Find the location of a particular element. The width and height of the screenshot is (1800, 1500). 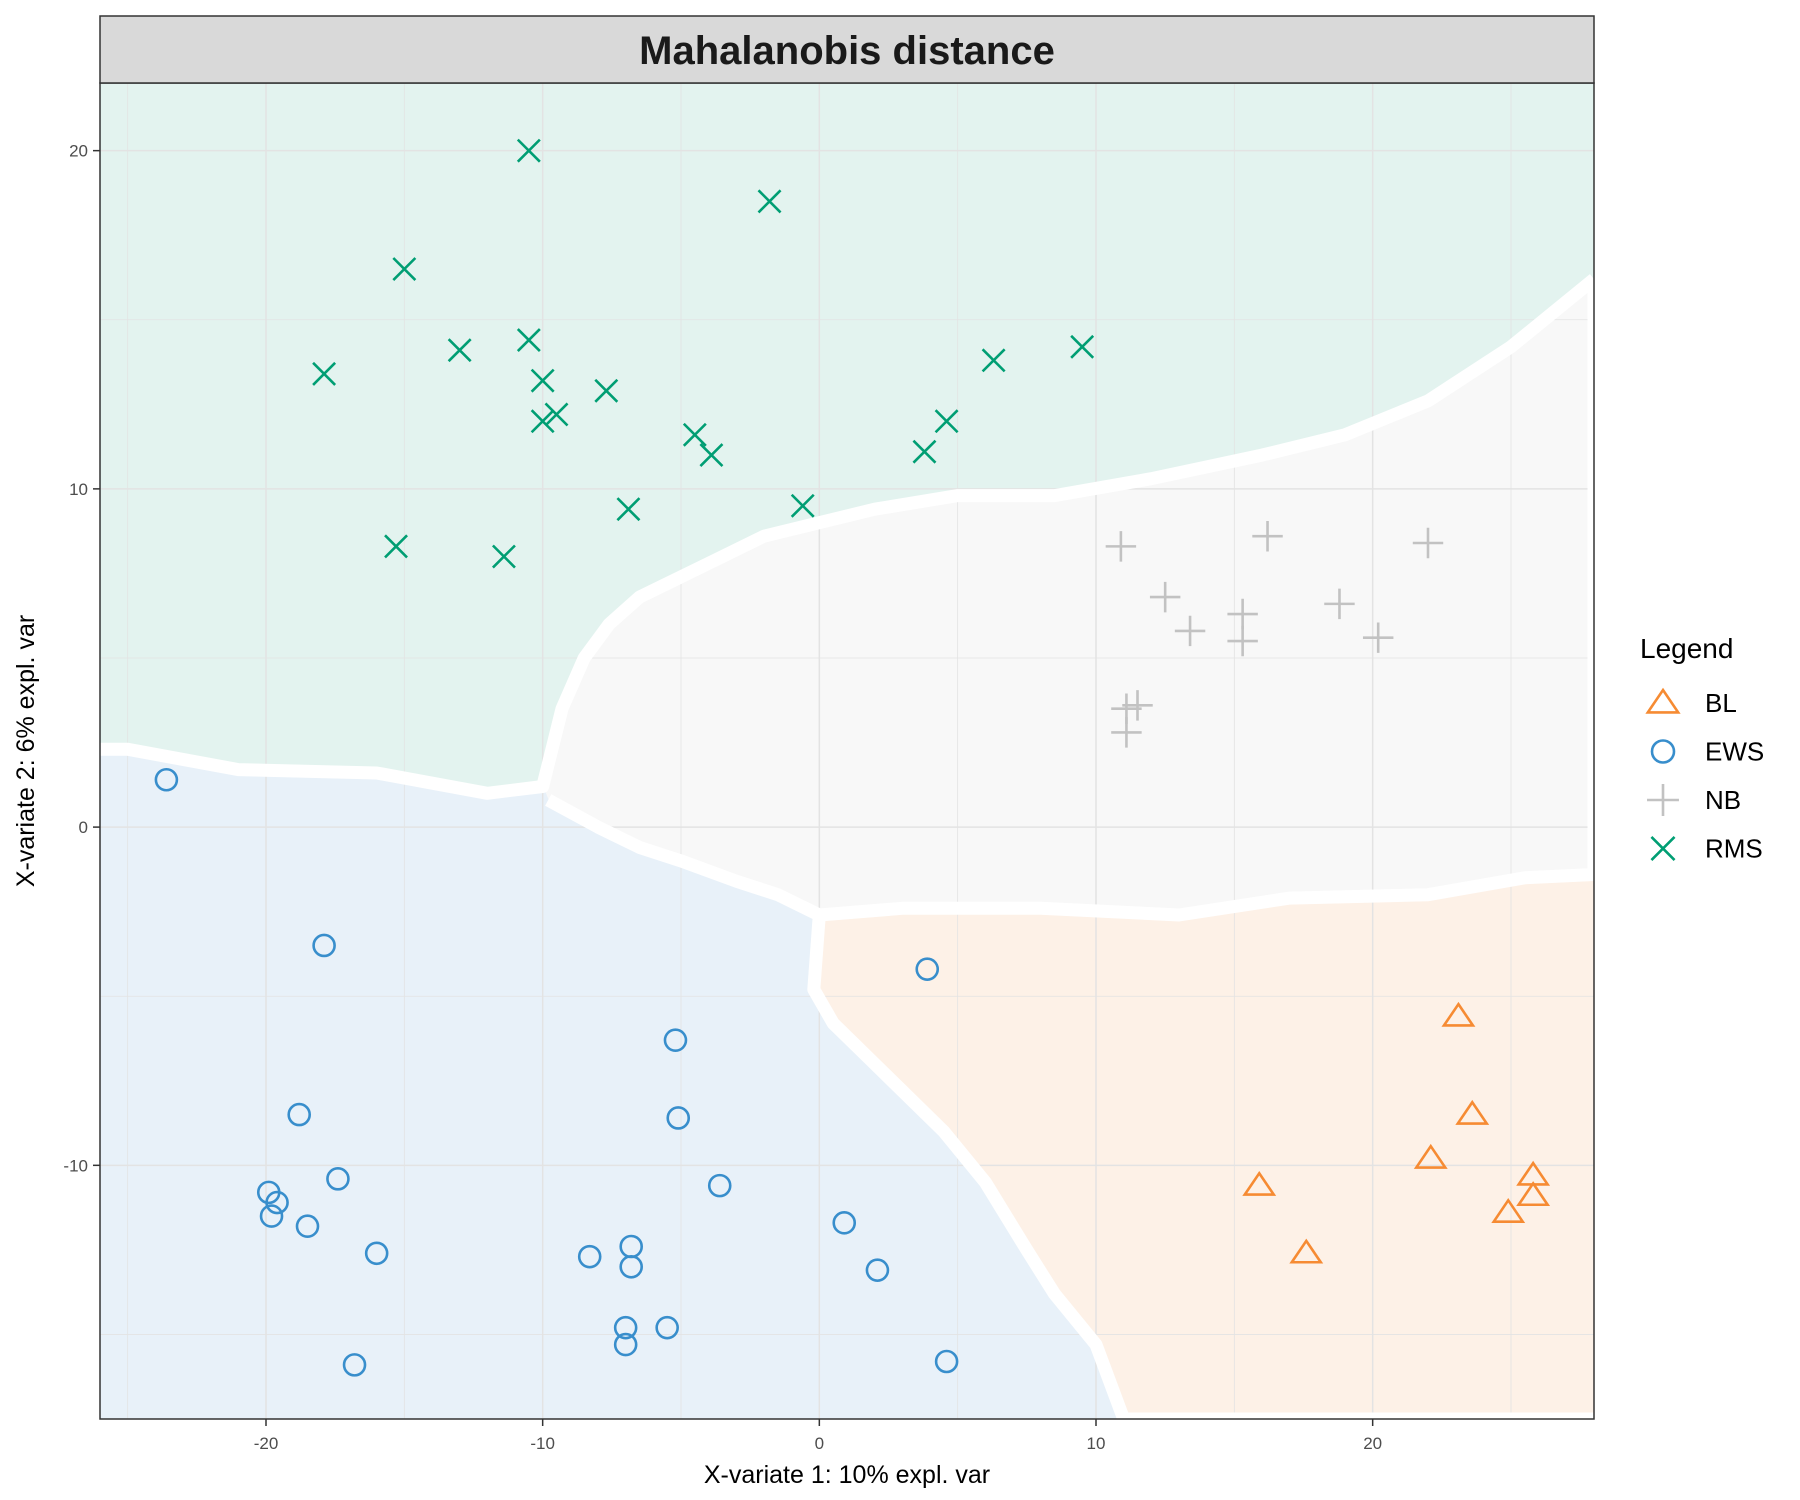

x-tick-label: 10 is located at coordinates (1096, 1443).